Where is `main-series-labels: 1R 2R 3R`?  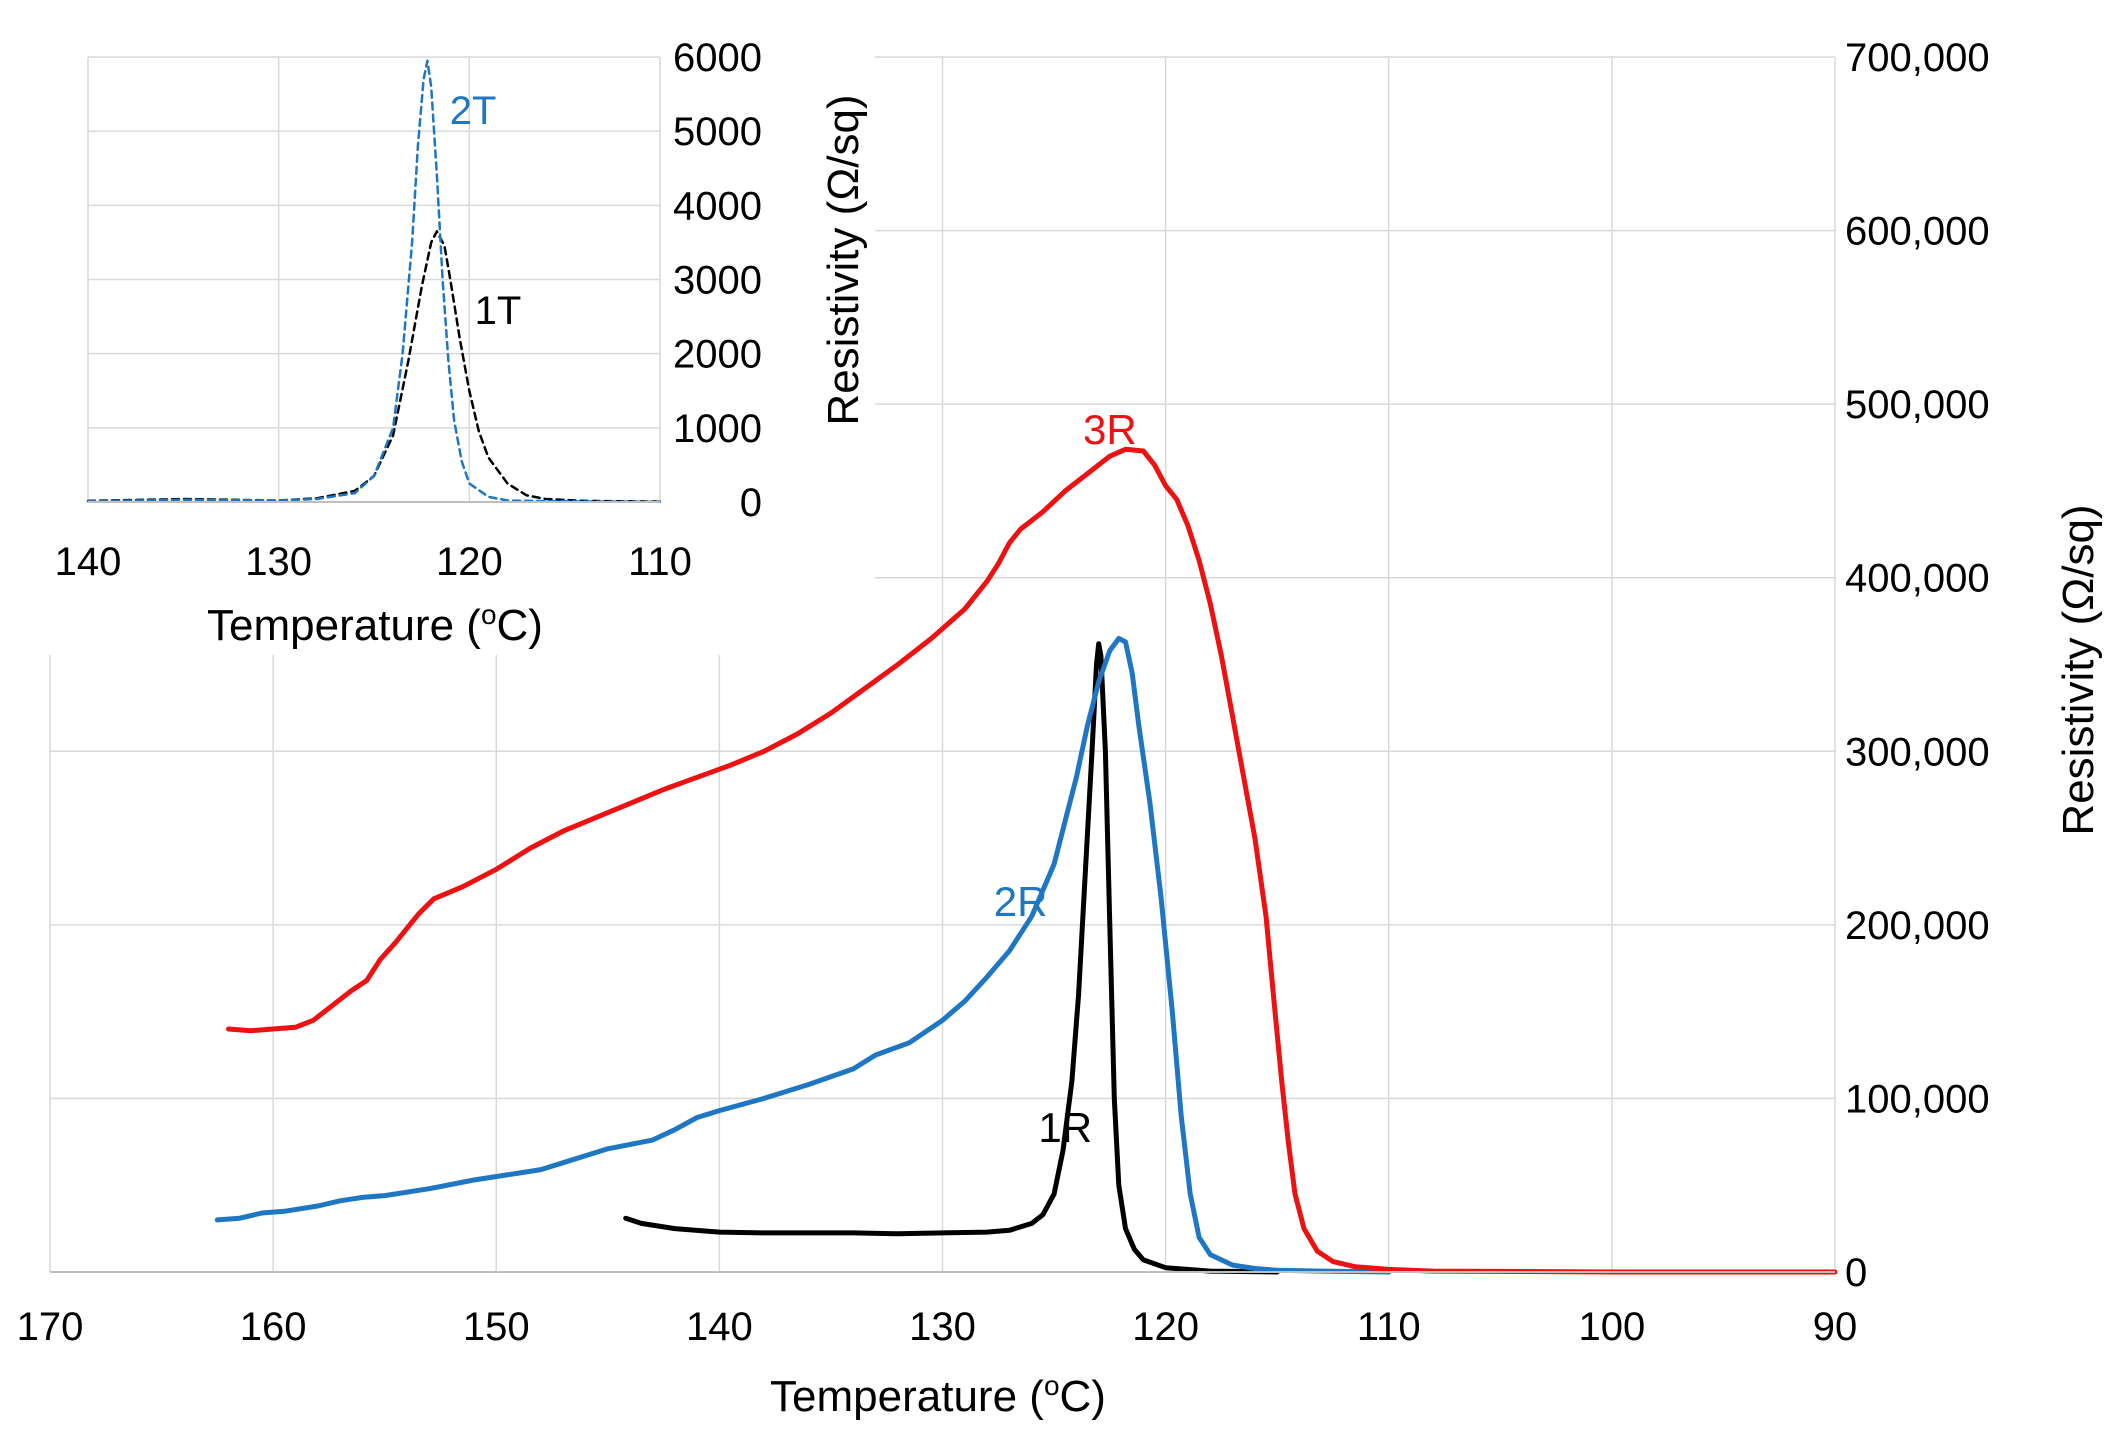 main-series-labels: 1R 2R 3R is located at coordinates (1065, 778).